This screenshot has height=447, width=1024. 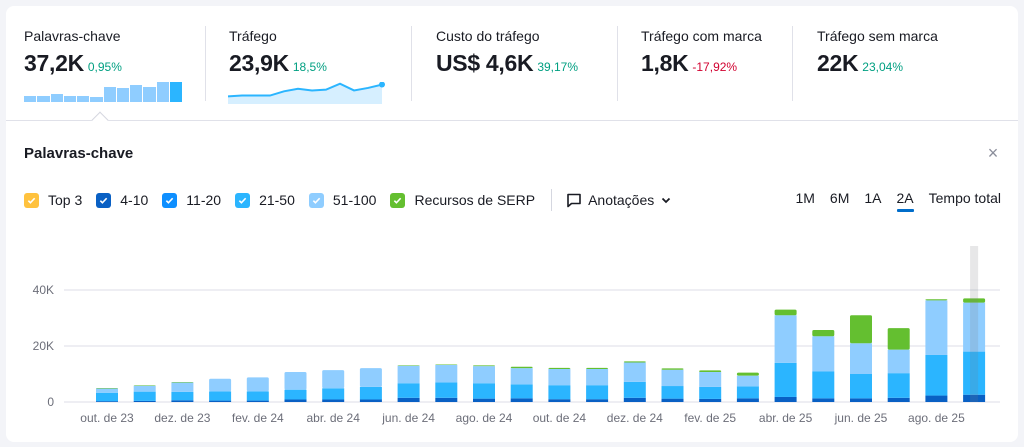 I want to click on period-tab-1m: 1M, so click(x=805, y=198).